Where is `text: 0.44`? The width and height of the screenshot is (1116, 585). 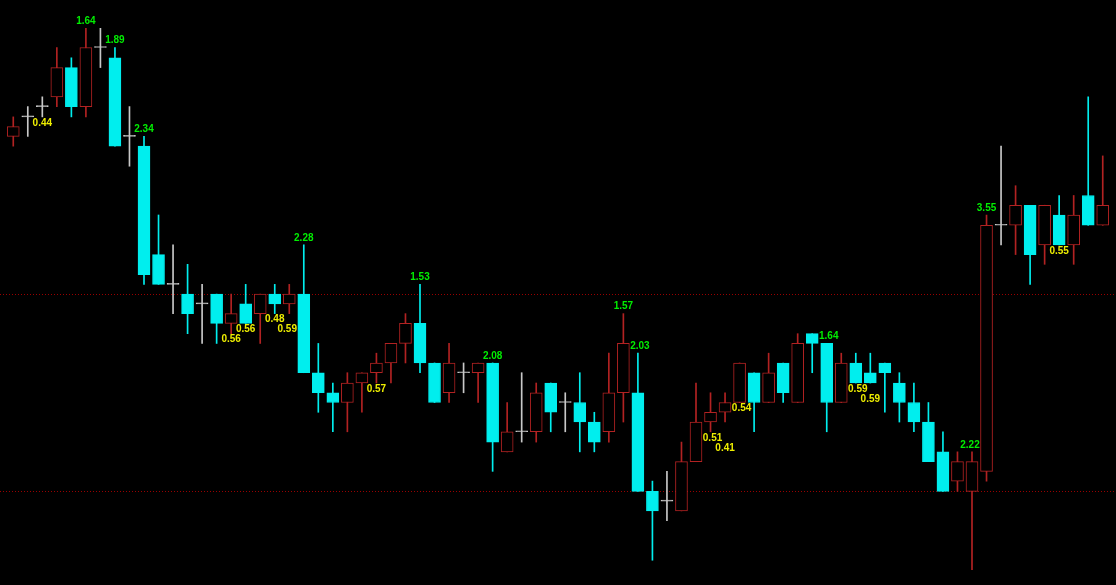 text: 0.44 is located at coordinates (42, 122).